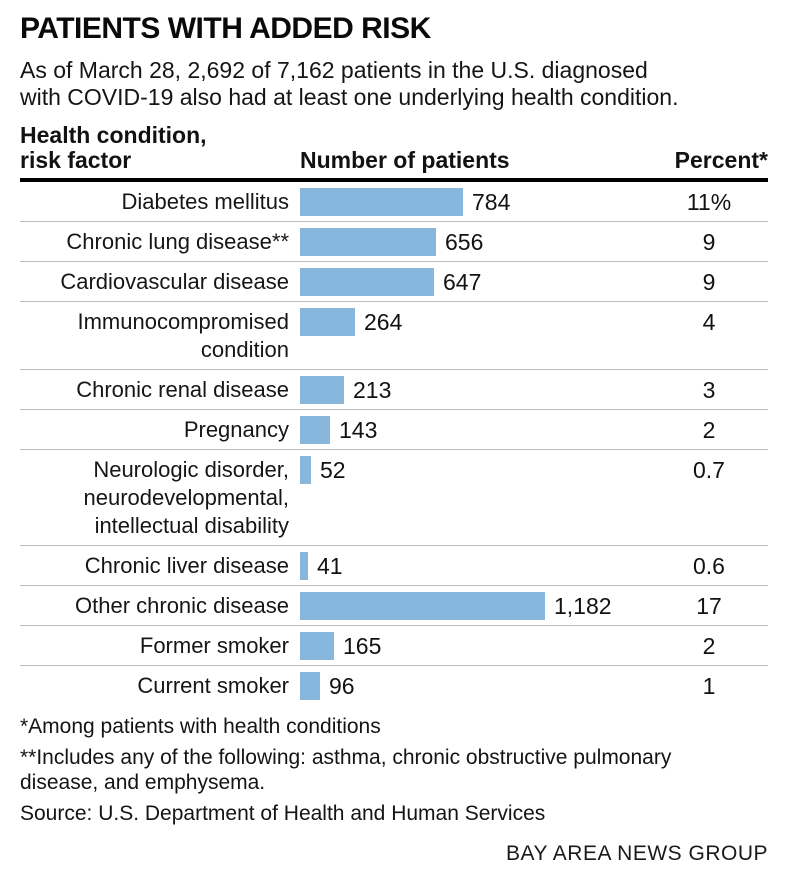 The height and width of the screenshot is (869, 790). I want to click on bar-cell: 656, so click(475, 242).